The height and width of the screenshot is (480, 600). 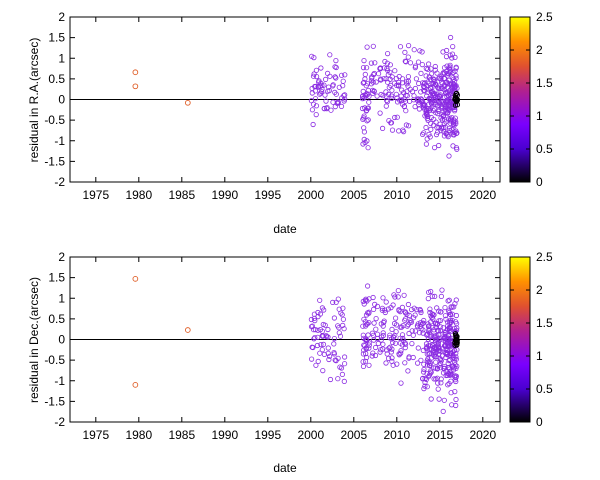 What do you see at coordinates (135, 72) in the screenshot?
I see `ra-early-point` at bounding box center [135, 72].